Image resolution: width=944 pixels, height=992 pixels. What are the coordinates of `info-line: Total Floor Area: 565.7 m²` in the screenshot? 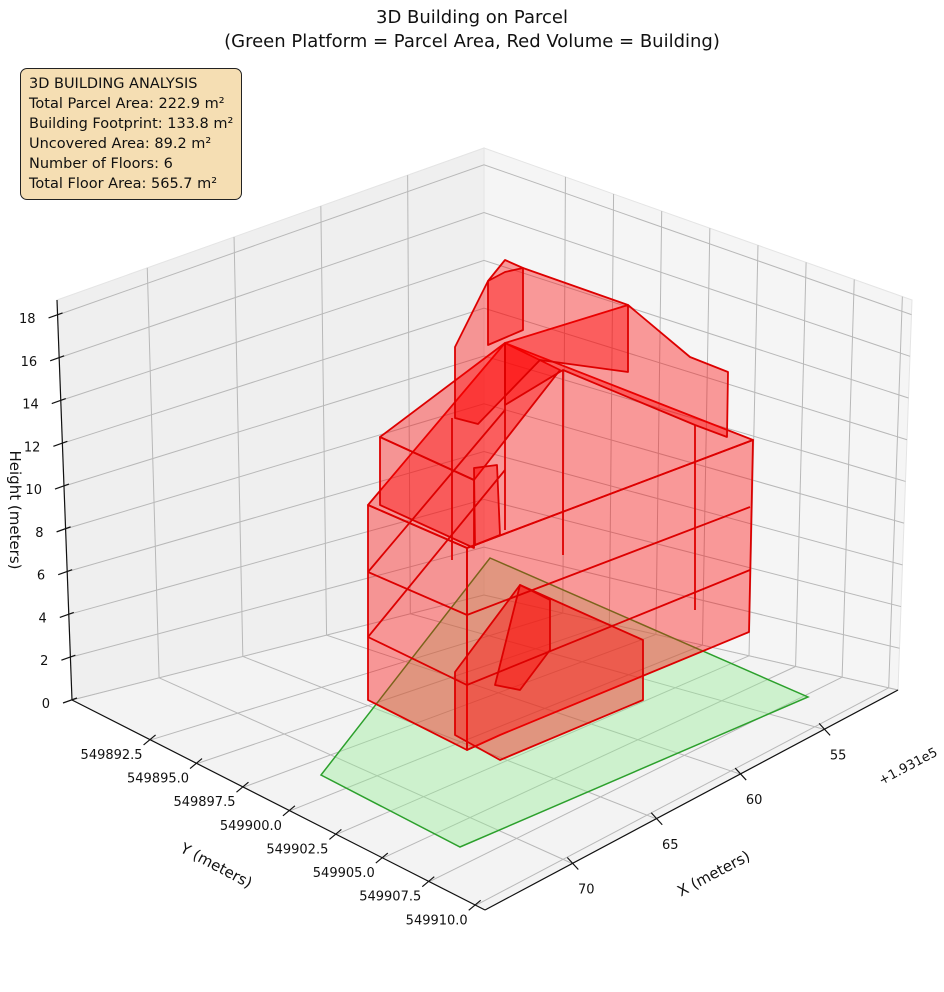 It's located at (123, 184).